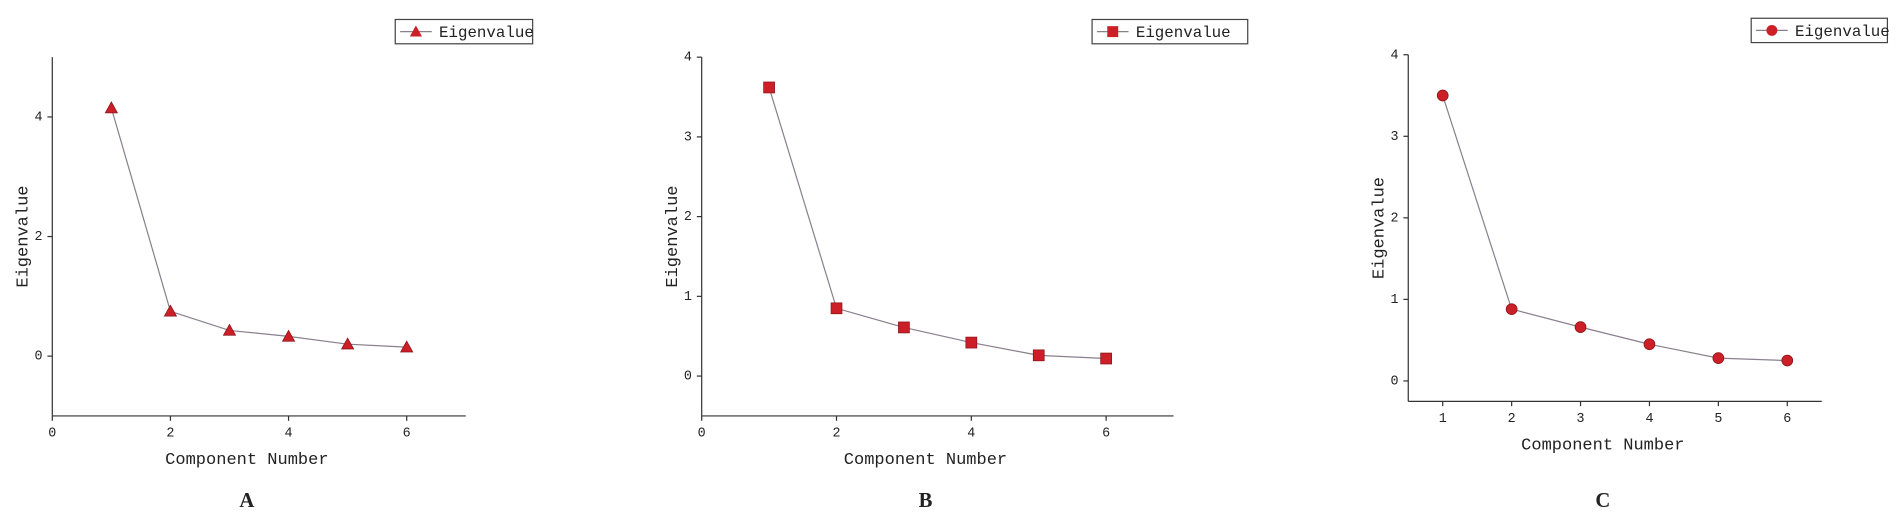  Describe the element at coordinates (1581, 419) in the screenshot. I see `x-tick-label: 3` at that location.